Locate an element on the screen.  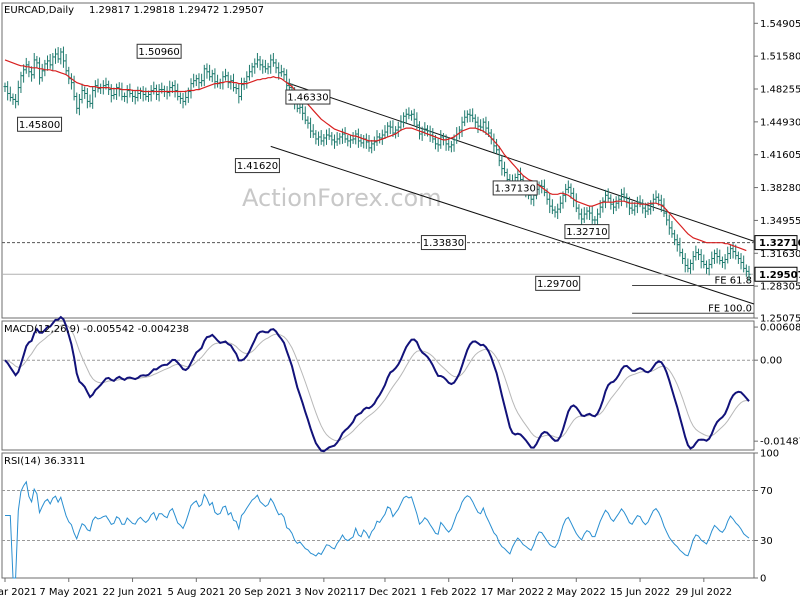
price-axis-tick-label: 1.38280 is located at coordinates (780, 188).